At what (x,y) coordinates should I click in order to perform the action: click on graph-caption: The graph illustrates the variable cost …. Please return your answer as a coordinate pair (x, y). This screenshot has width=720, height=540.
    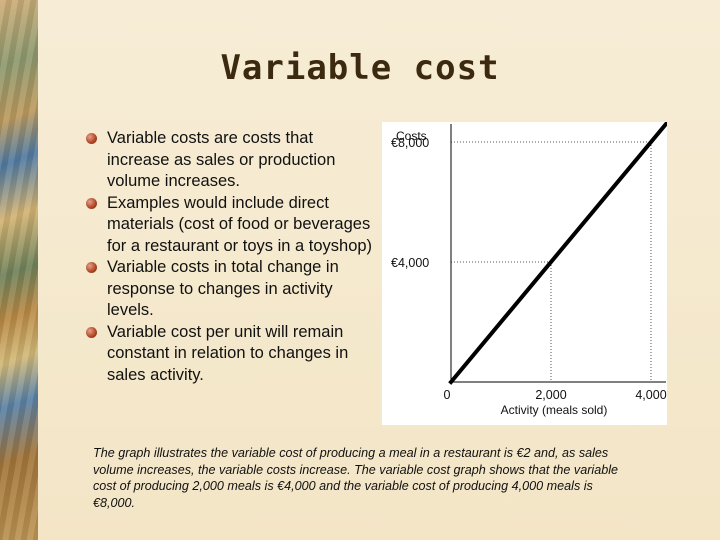
    Looking at the image, I should click on (356, 478).